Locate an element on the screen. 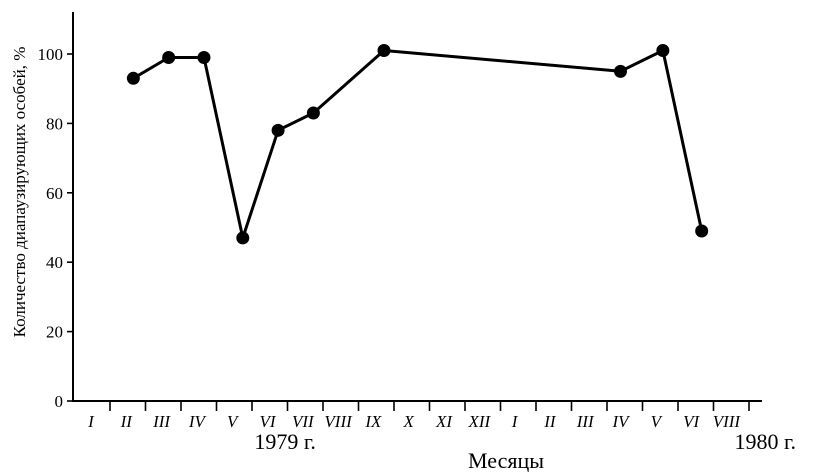 This screenshot has width=824, height=472. y-tick-label: 40 is located at coordinates (54, 262).